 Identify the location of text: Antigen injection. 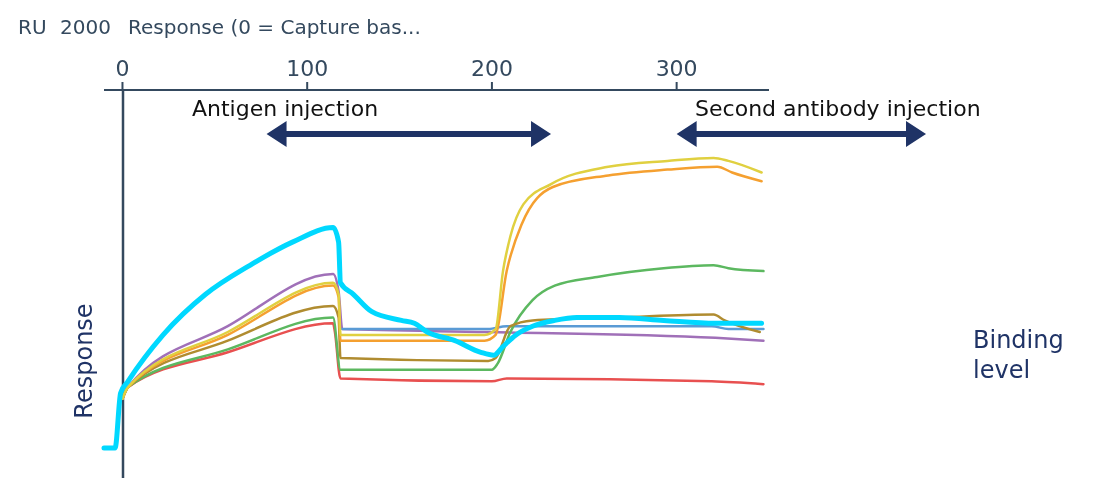
(285, 108).